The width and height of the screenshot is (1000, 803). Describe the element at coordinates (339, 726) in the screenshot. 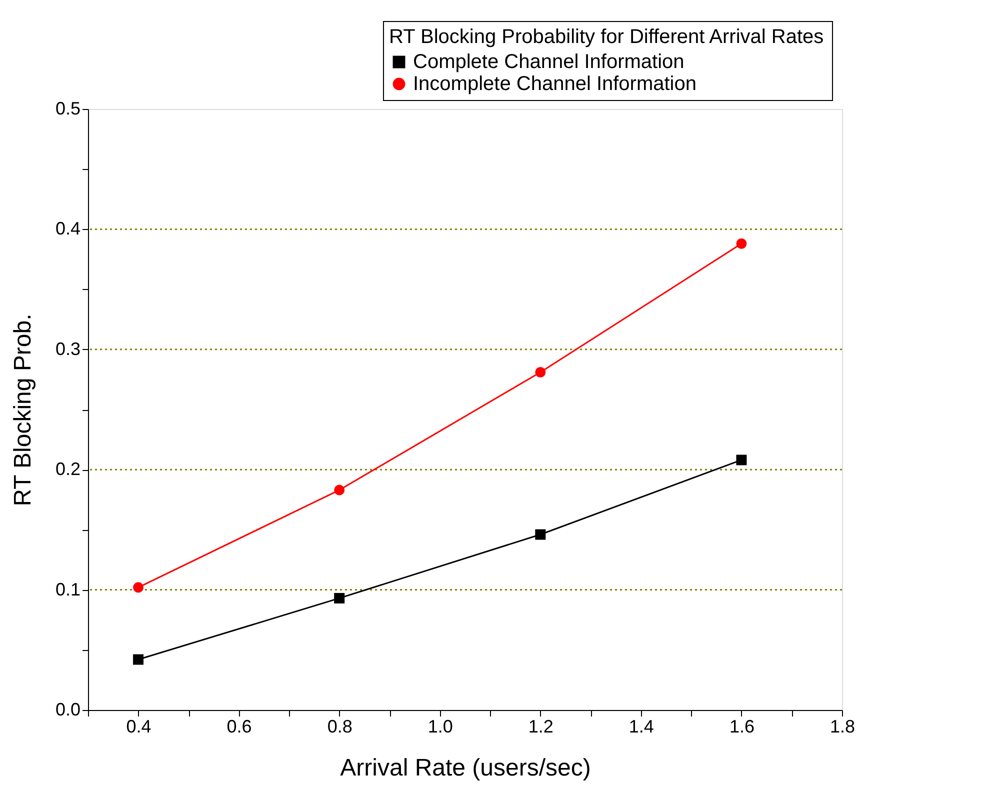

I see `x-tick-label: 0.8` at that location.